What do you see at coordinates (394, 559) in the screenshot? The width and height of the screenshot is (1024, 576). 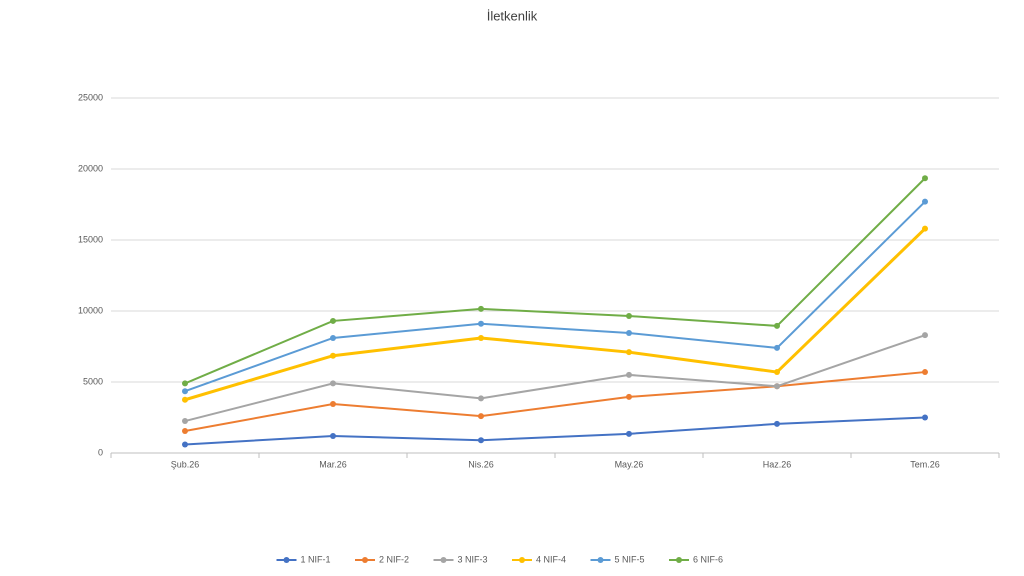 I see `legend-label: 2 NIF-2` at bounding box center [394, 559].